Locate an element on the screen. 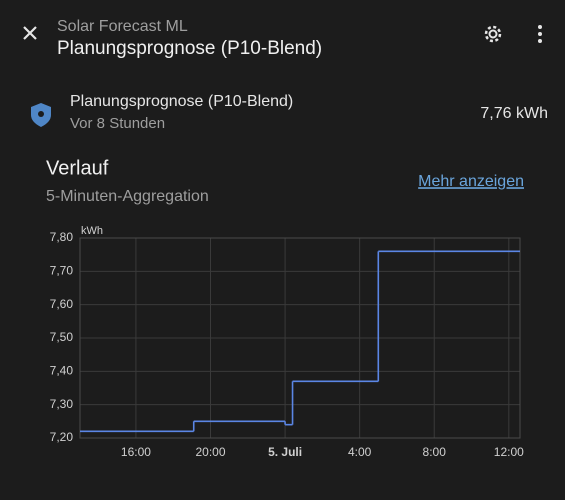 The width and height of the screenshot is (565, 500). y-tick-label: 7,40 is located at coordinates (62, 371).